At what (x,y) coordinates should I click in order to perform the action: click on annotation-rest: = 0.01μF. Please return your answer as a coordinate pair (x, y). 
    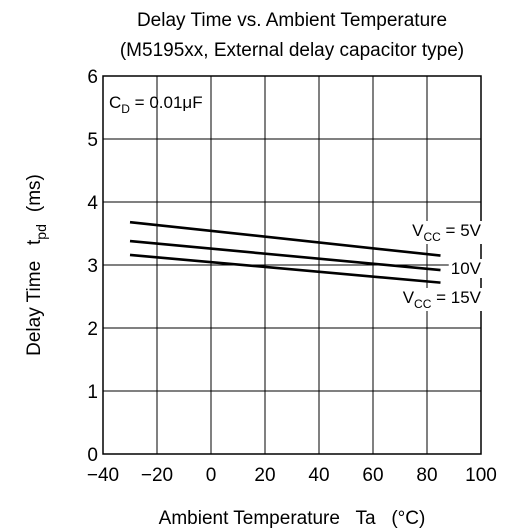
    Looking at the image, I should click on (166, 102).